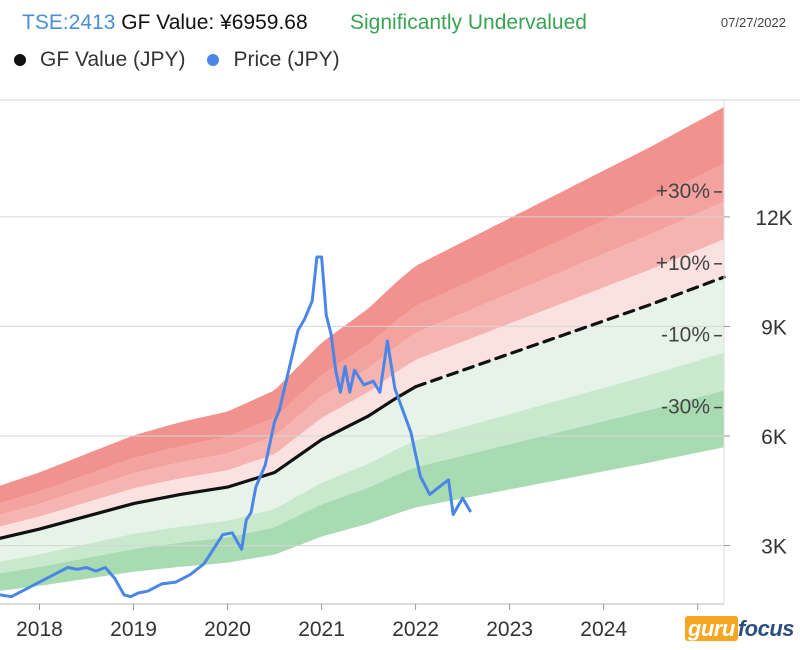  What do you see at coordinates (209, 462) in the screenshot?
I see `gf-value-line` at bounding box center [209, 462].